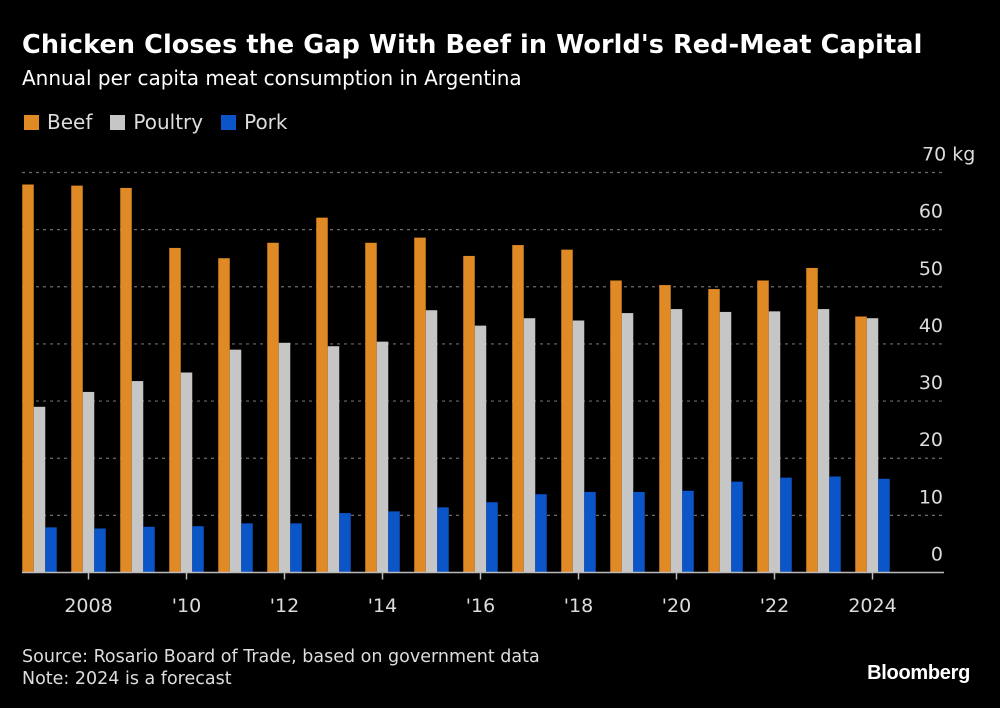 The height and width of the screenshot is (708, 1000). What do you see at coordinates (28, 378) in the screenshot?
I see `bar-beef-2007` at bounding box center [28, 378].